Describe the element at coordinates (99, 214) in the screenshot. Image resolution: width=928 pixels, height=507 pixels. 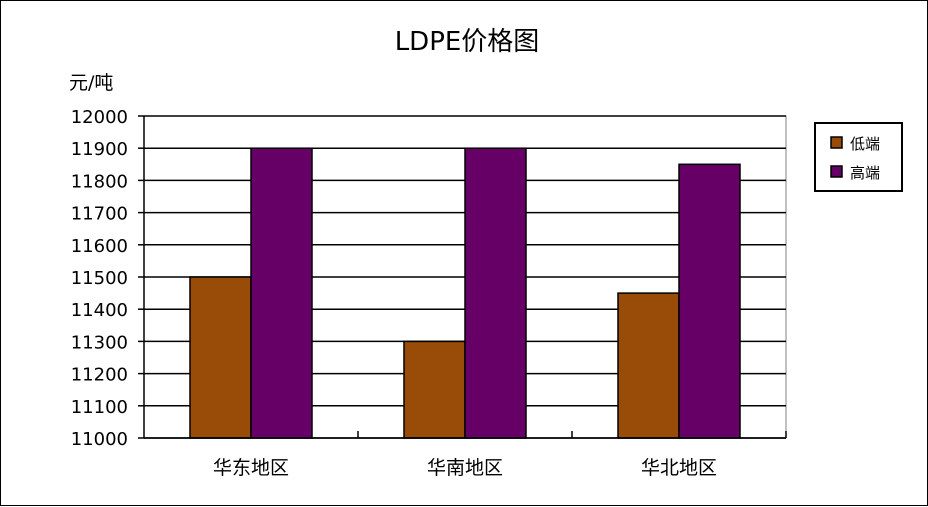
I see `y-tick-label: 11700` at that location.